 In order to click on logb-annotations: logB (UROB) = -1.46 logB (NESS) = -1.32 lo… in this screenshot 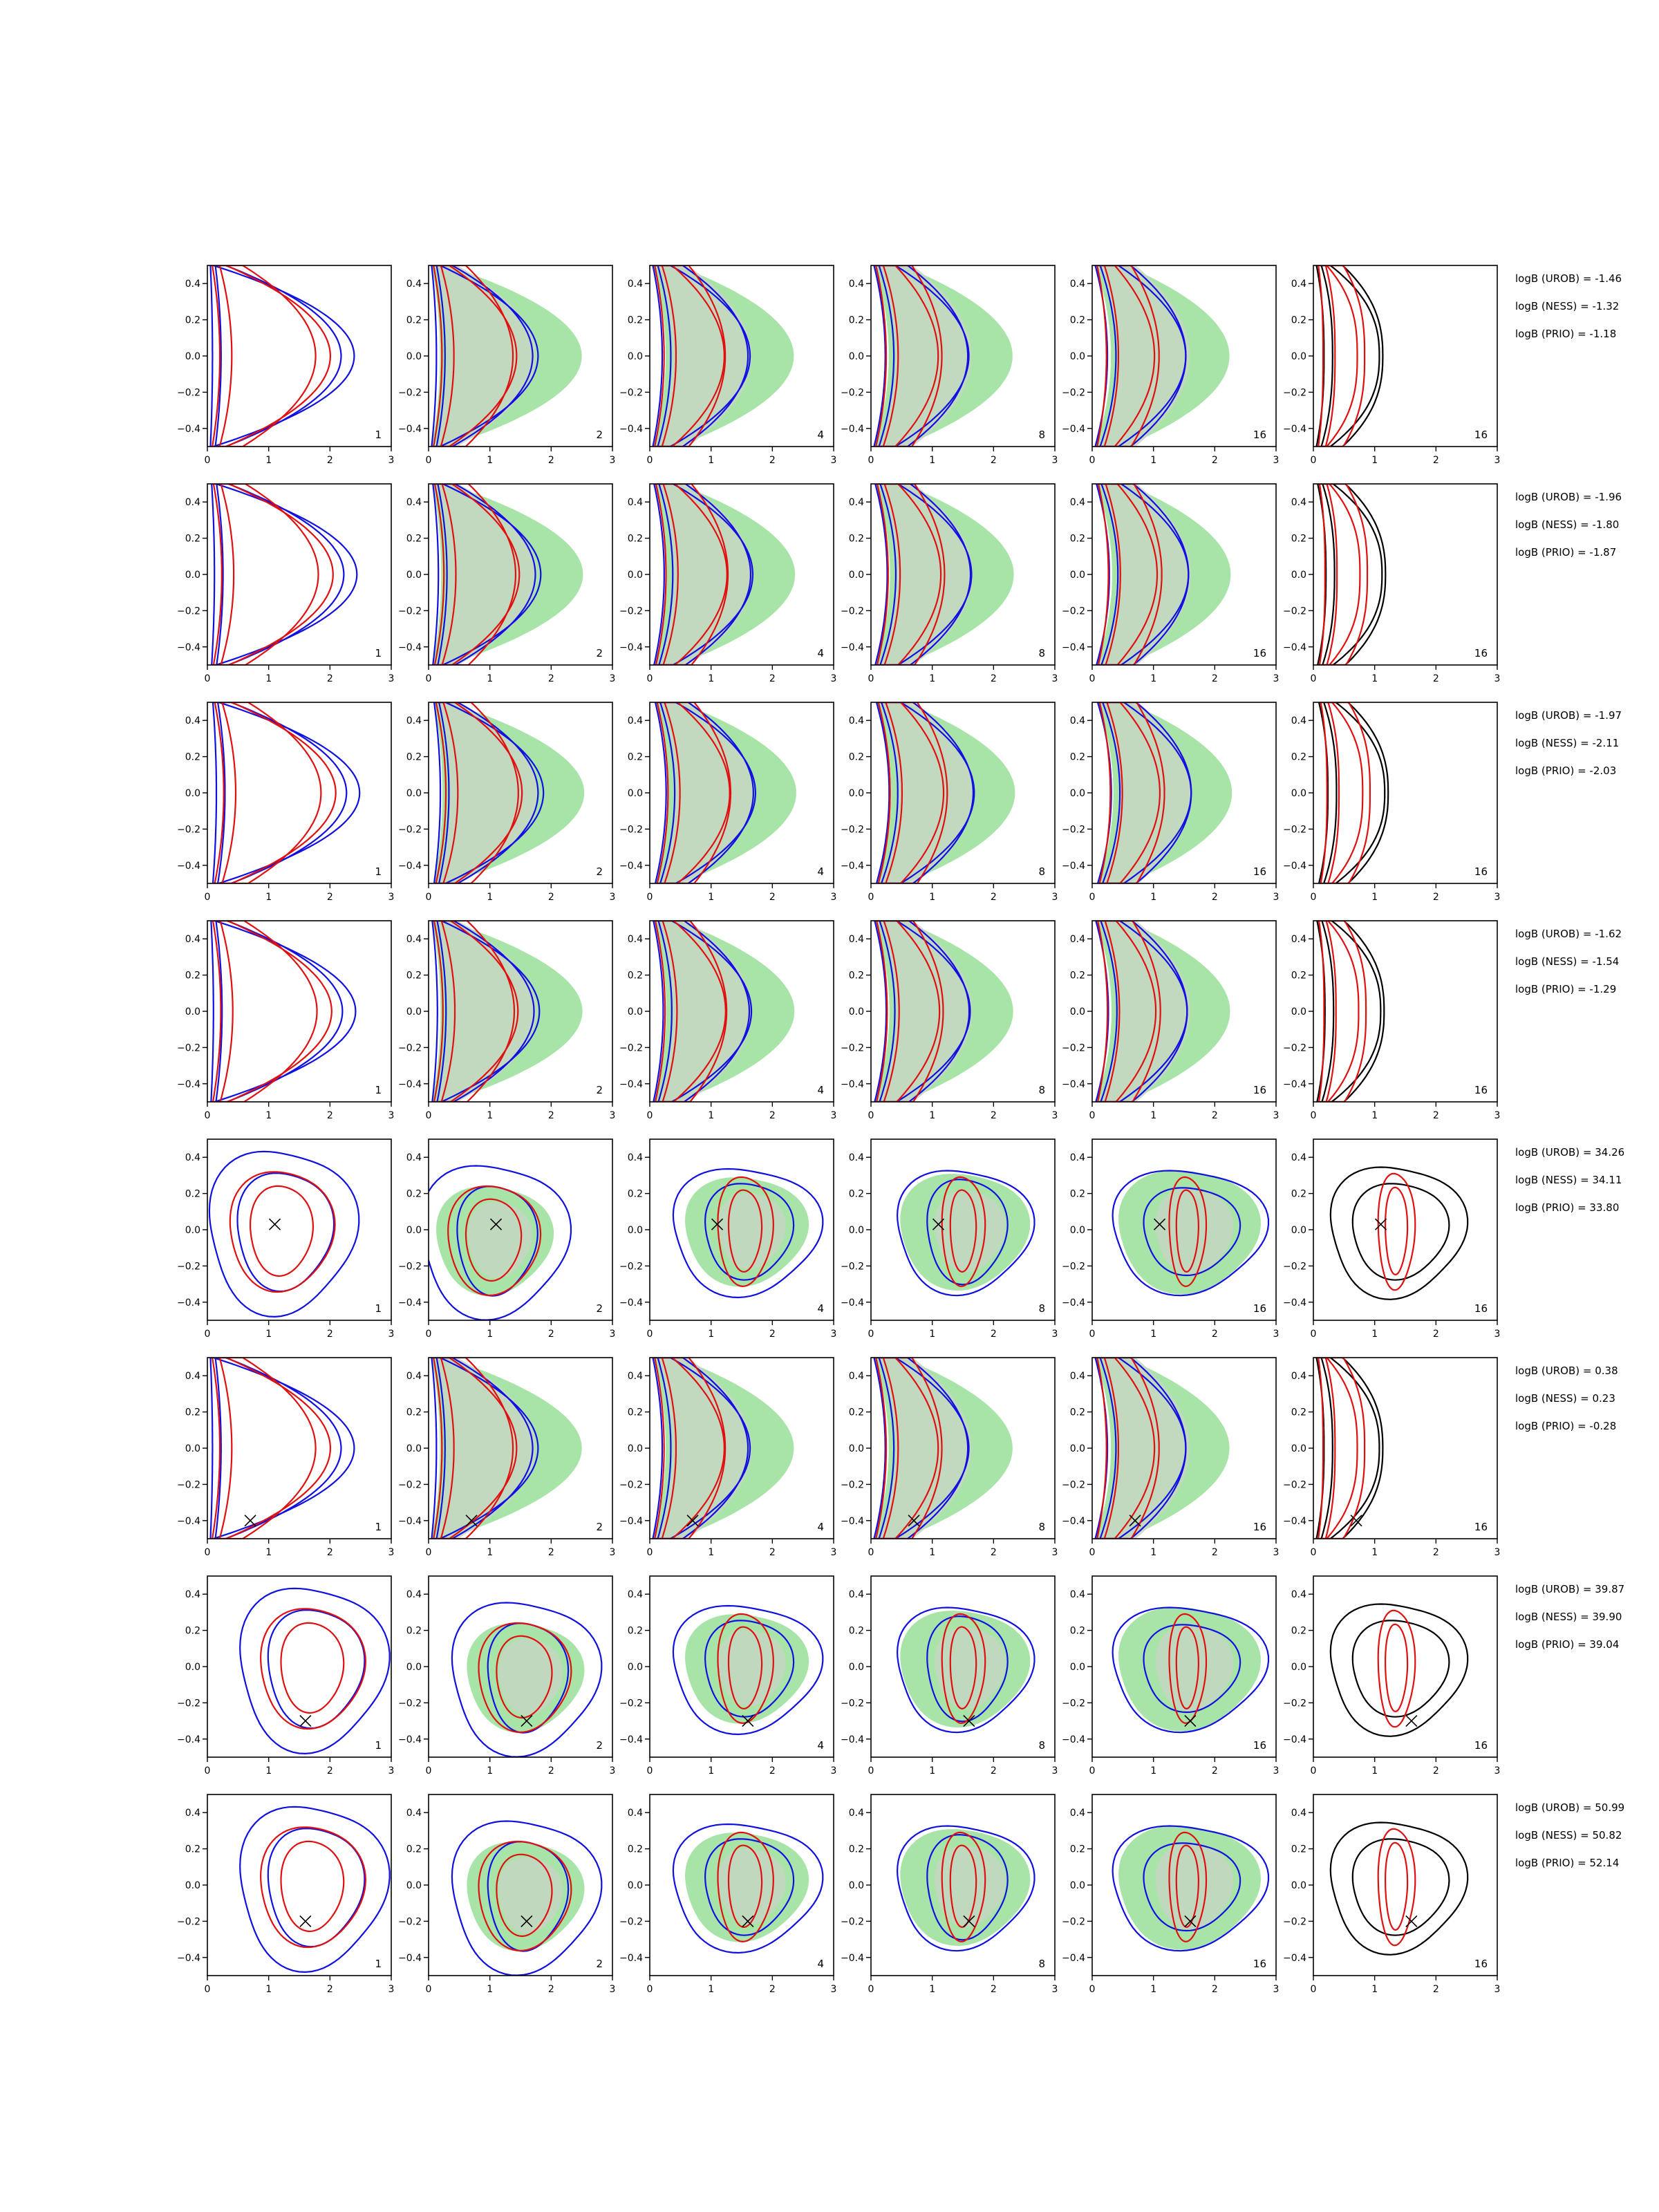, I will do `click(1568, 306)`.